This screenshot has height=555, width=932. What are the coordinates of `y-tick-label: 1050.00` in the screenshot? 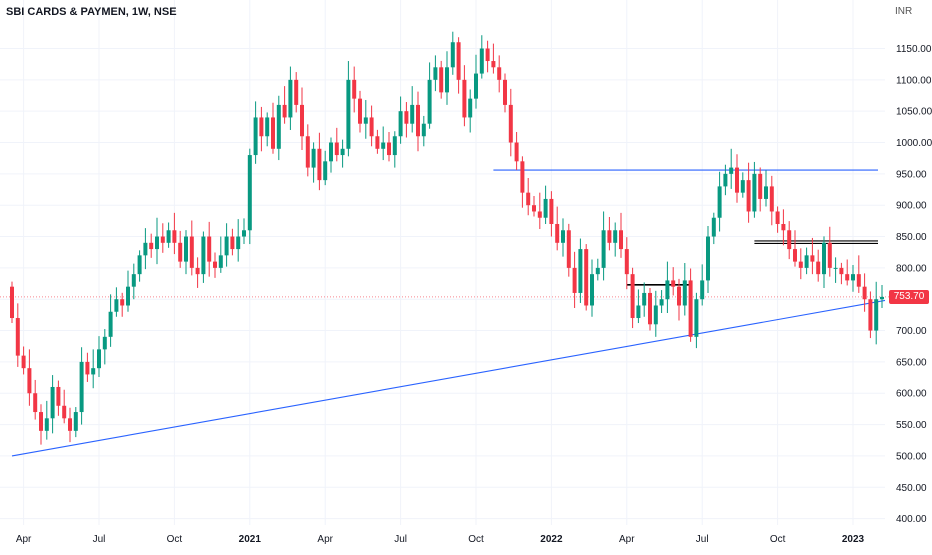 It's located at (914, 112).